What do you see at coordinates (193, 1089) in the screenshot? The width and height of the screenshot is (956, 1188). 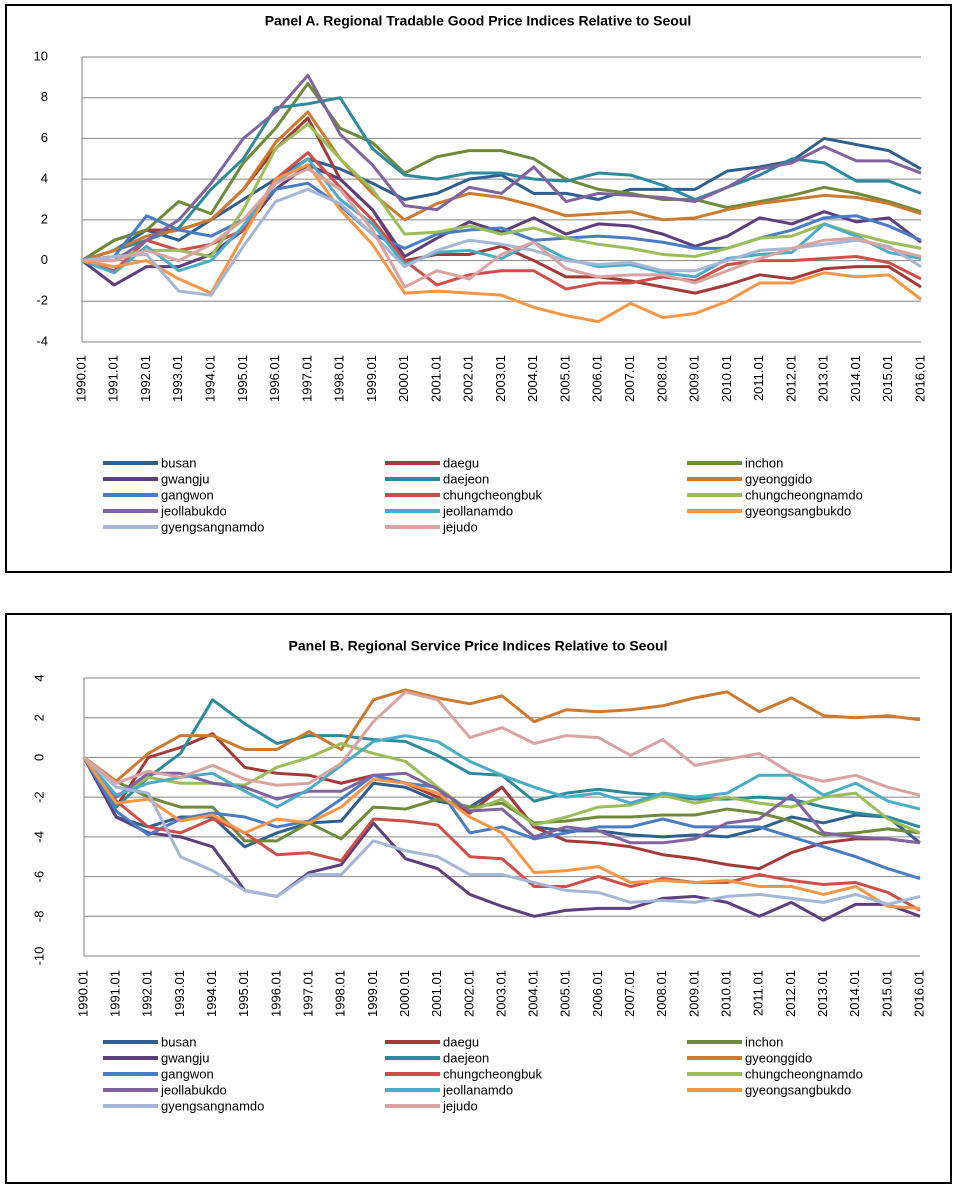 I see `legend-label: jeollabukdo` at bounding box center [193, 1089].